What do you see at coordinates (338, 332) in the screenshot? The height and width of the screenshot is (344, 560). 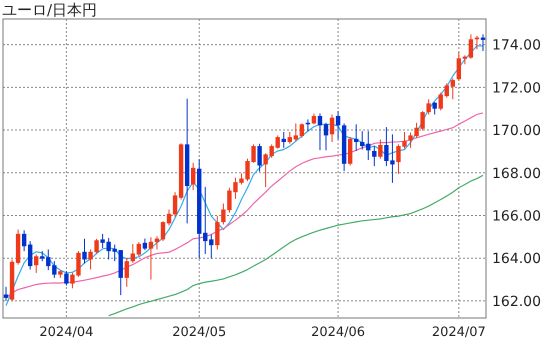 I see `x-tick-label: 2024/06` at bounding box center [338, 332].